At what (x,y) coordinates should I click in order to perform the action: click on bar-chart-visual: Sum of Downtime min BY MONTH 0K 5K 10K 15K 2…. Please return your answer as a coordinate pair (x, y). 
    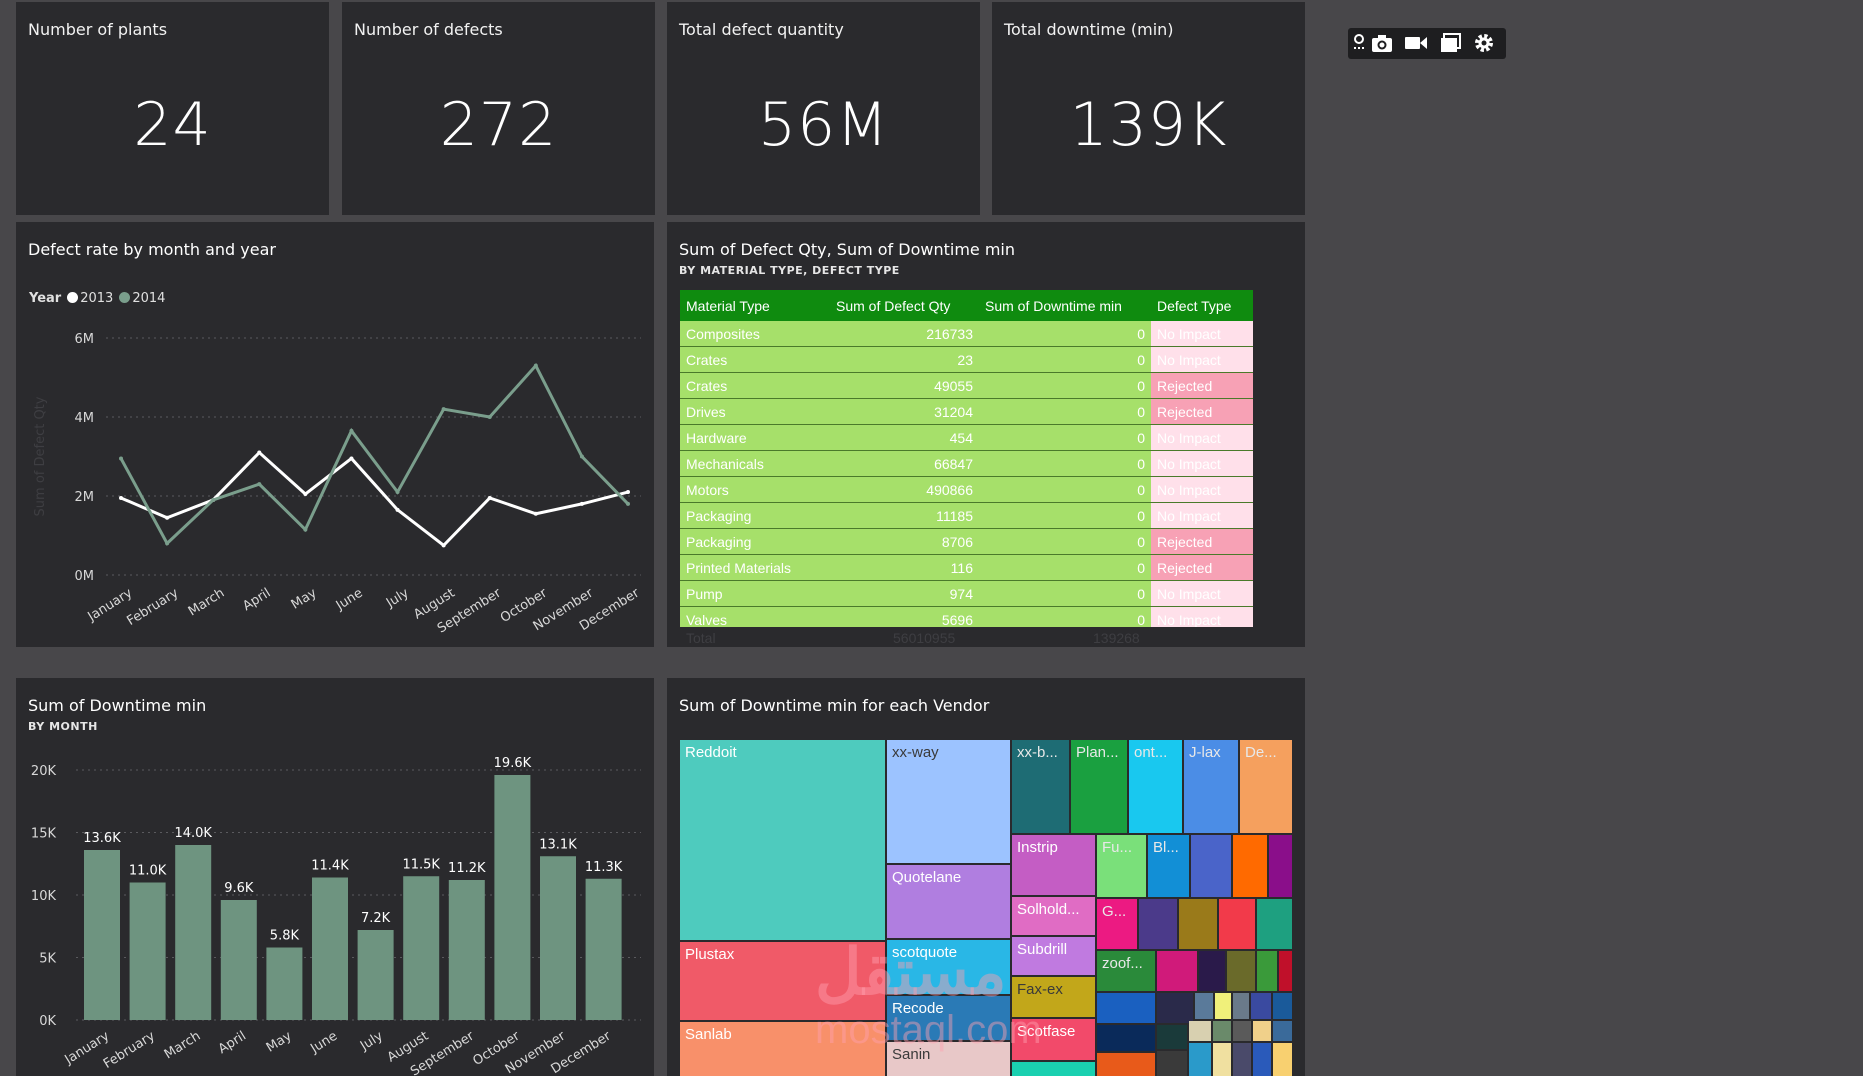
    Looking at the image, I should click on (335, 877).